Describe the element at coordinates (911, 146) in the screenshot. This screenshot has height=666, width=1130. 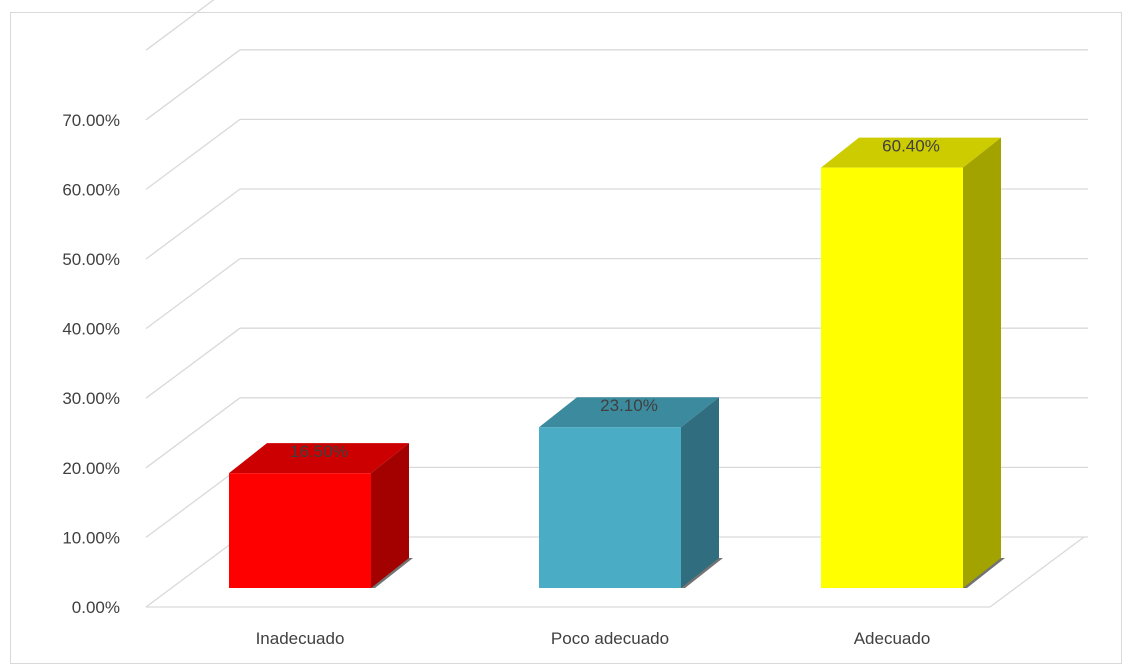
I see `data-label: 60.40%` at that location.